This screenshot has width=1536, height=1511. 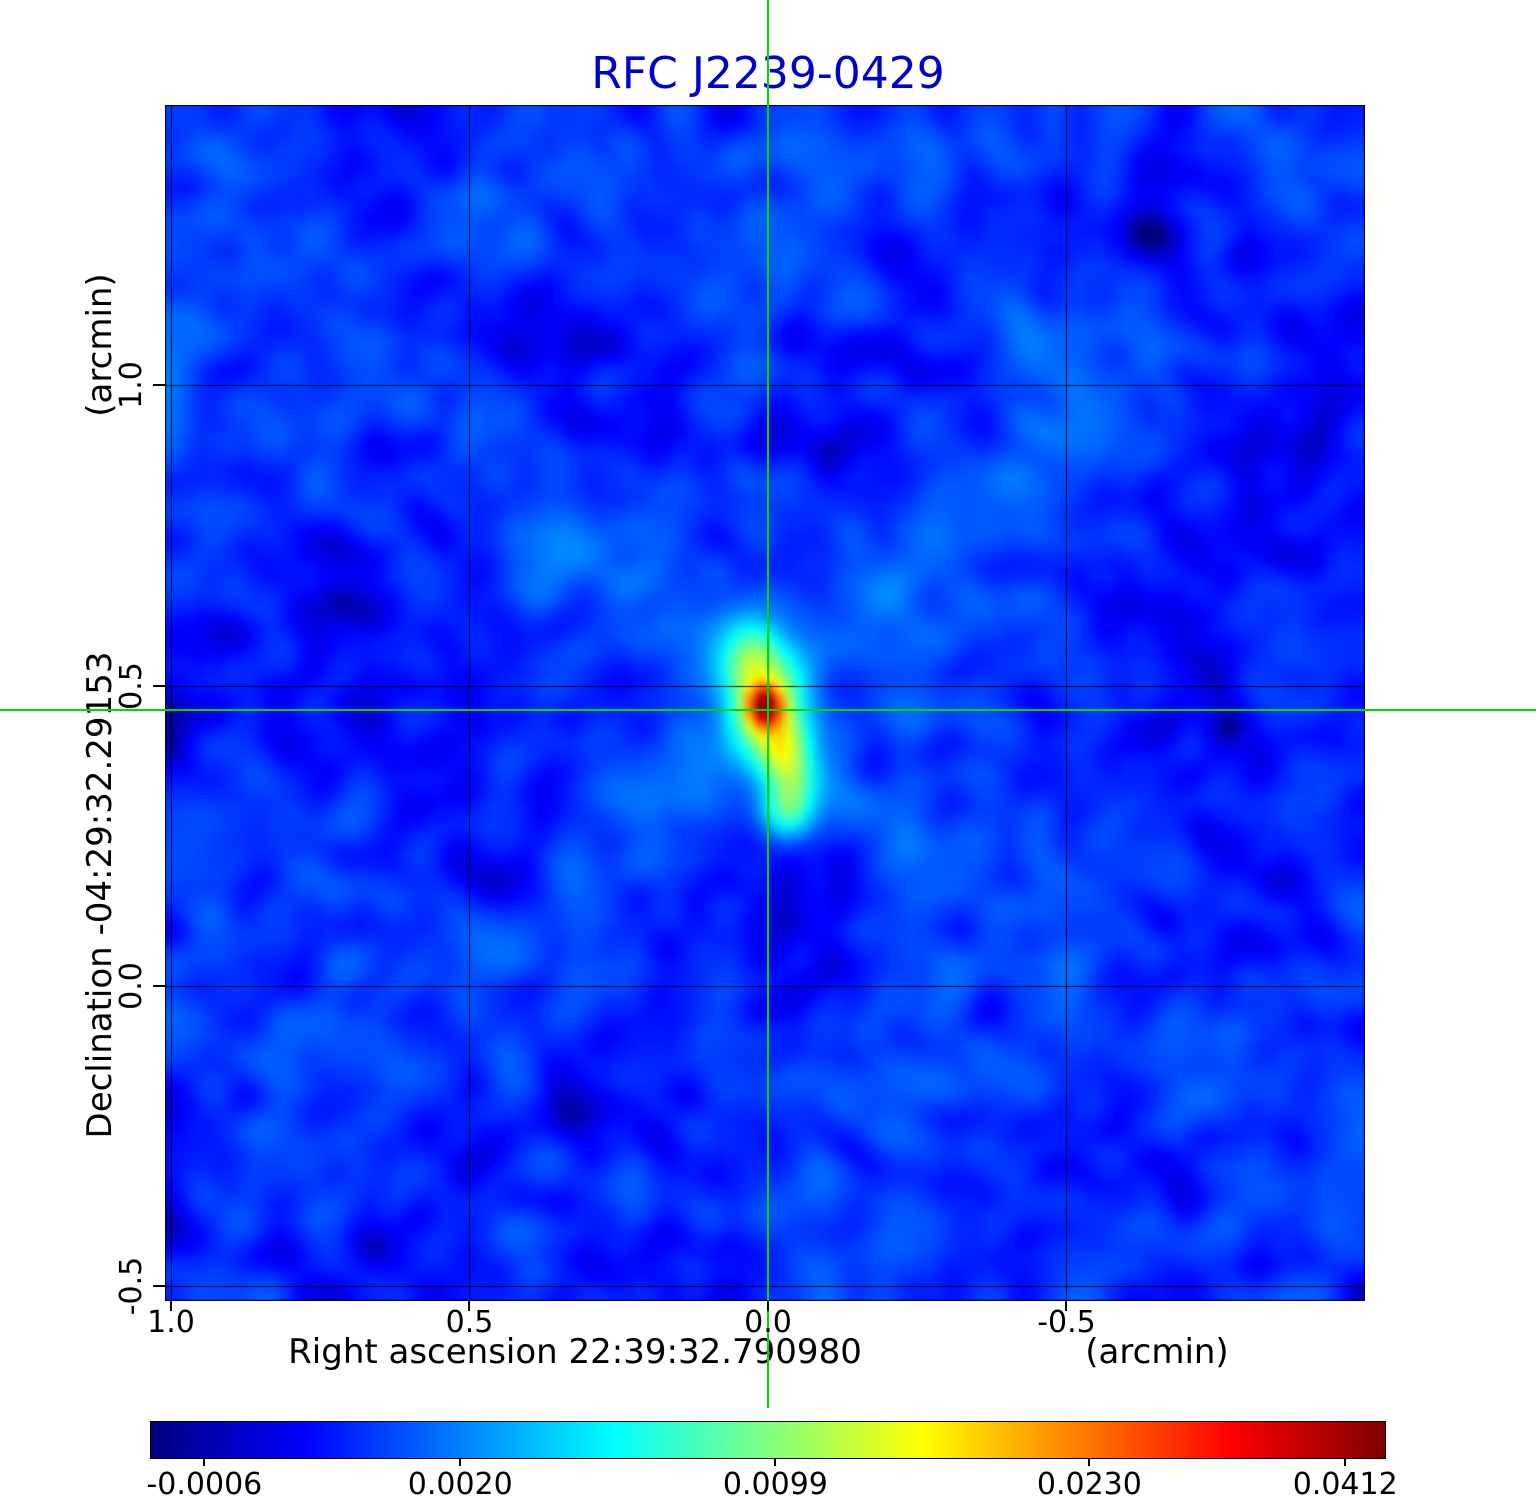 I want to click on y-axis-tick-label: -0.5, so click(x=131, y=1286).